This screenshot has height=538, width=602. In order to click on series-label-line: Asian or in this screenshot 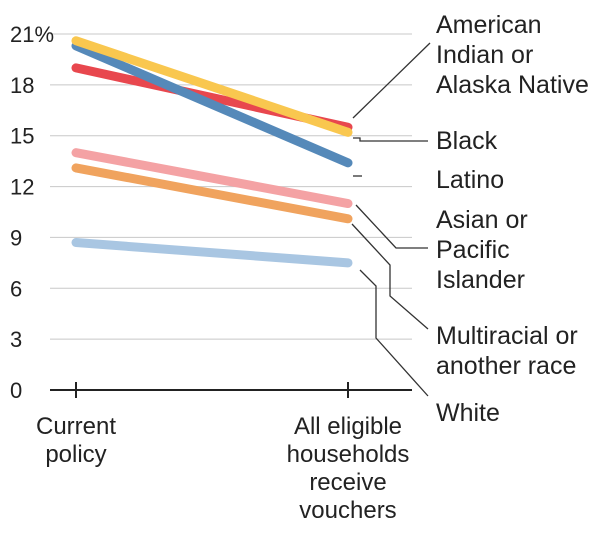, I will do `click(482, 220)`.